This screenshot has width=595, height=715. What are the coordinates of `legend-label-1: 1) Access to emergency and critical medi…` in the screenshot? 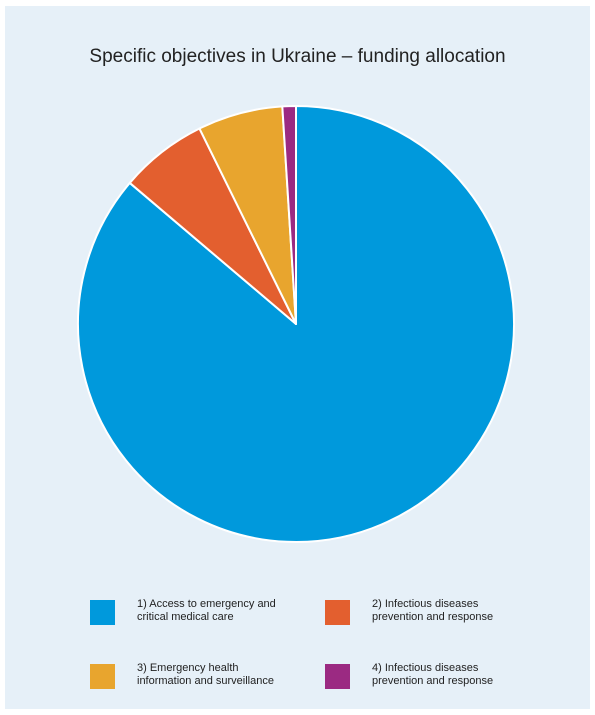 It's located at (206, 610).